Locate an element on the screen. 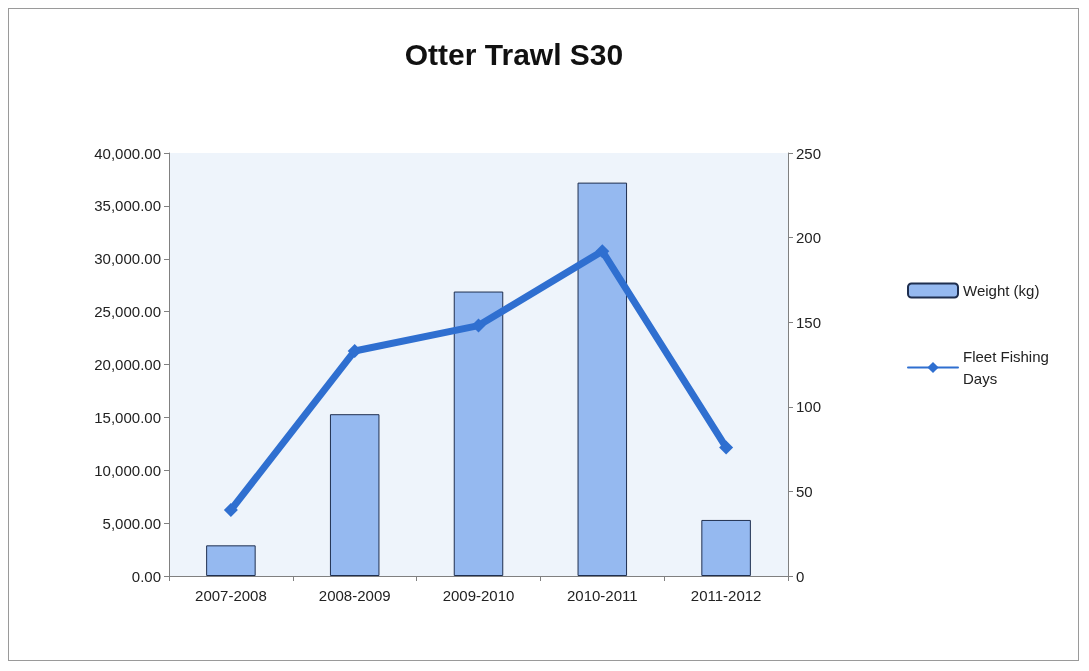  y-tick-label: 10,000.00 is located at coordinates (127, 470).